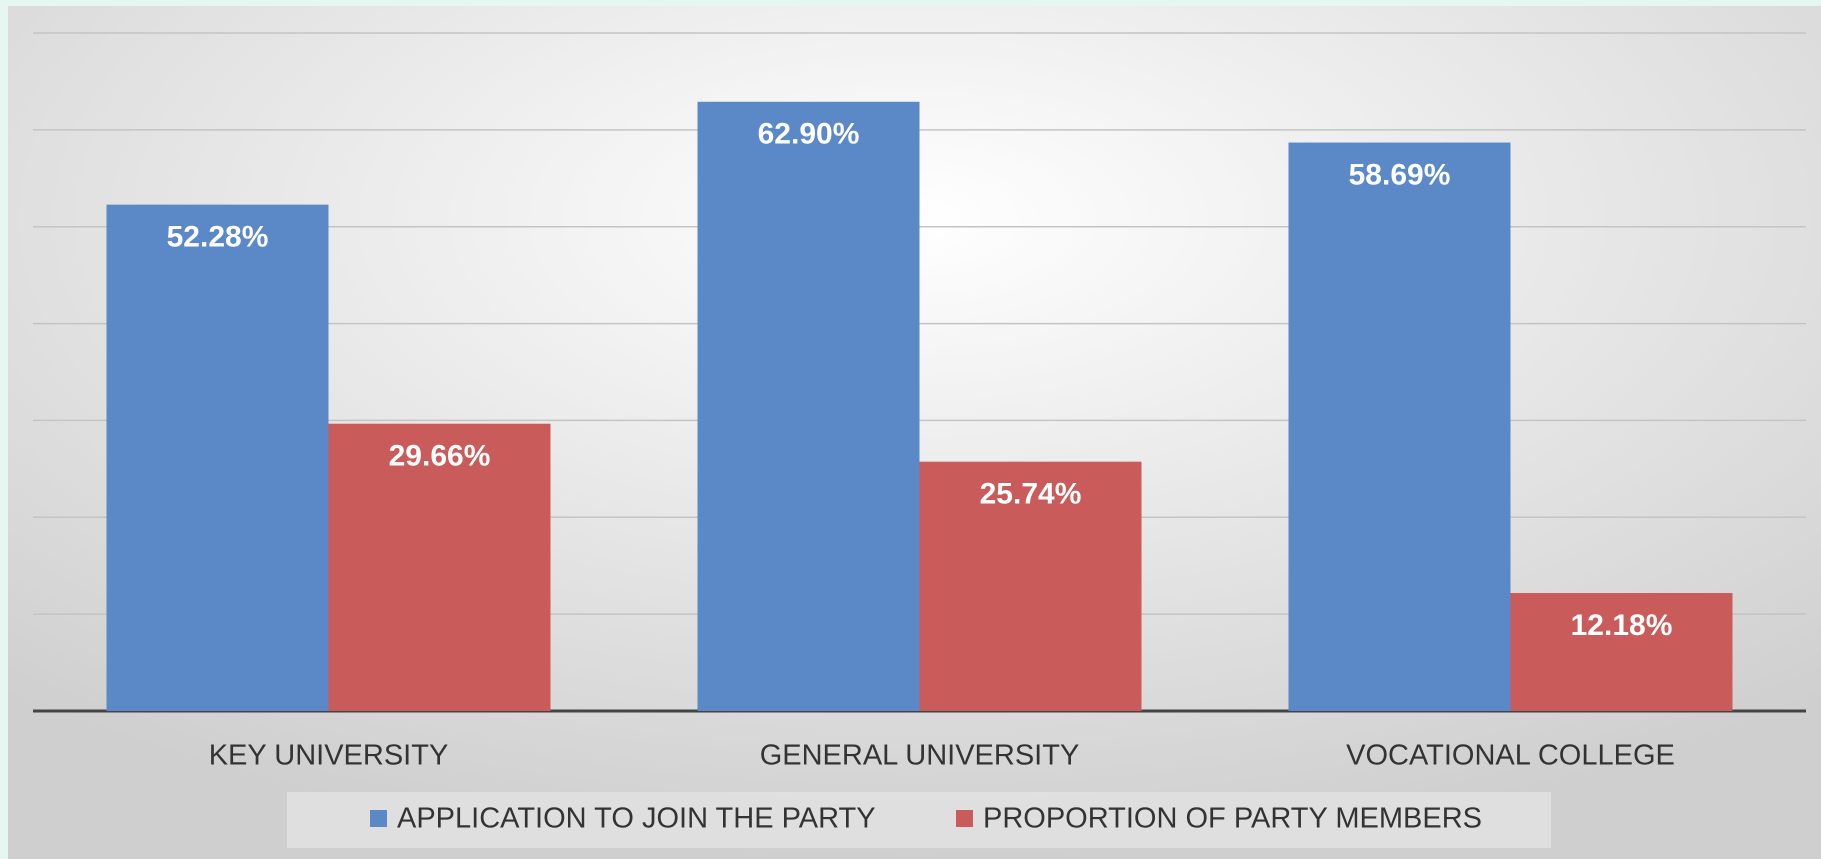 This screenshot has width=1821, height=859. I want to click on data-label: 52.28%, so click(218, 237).